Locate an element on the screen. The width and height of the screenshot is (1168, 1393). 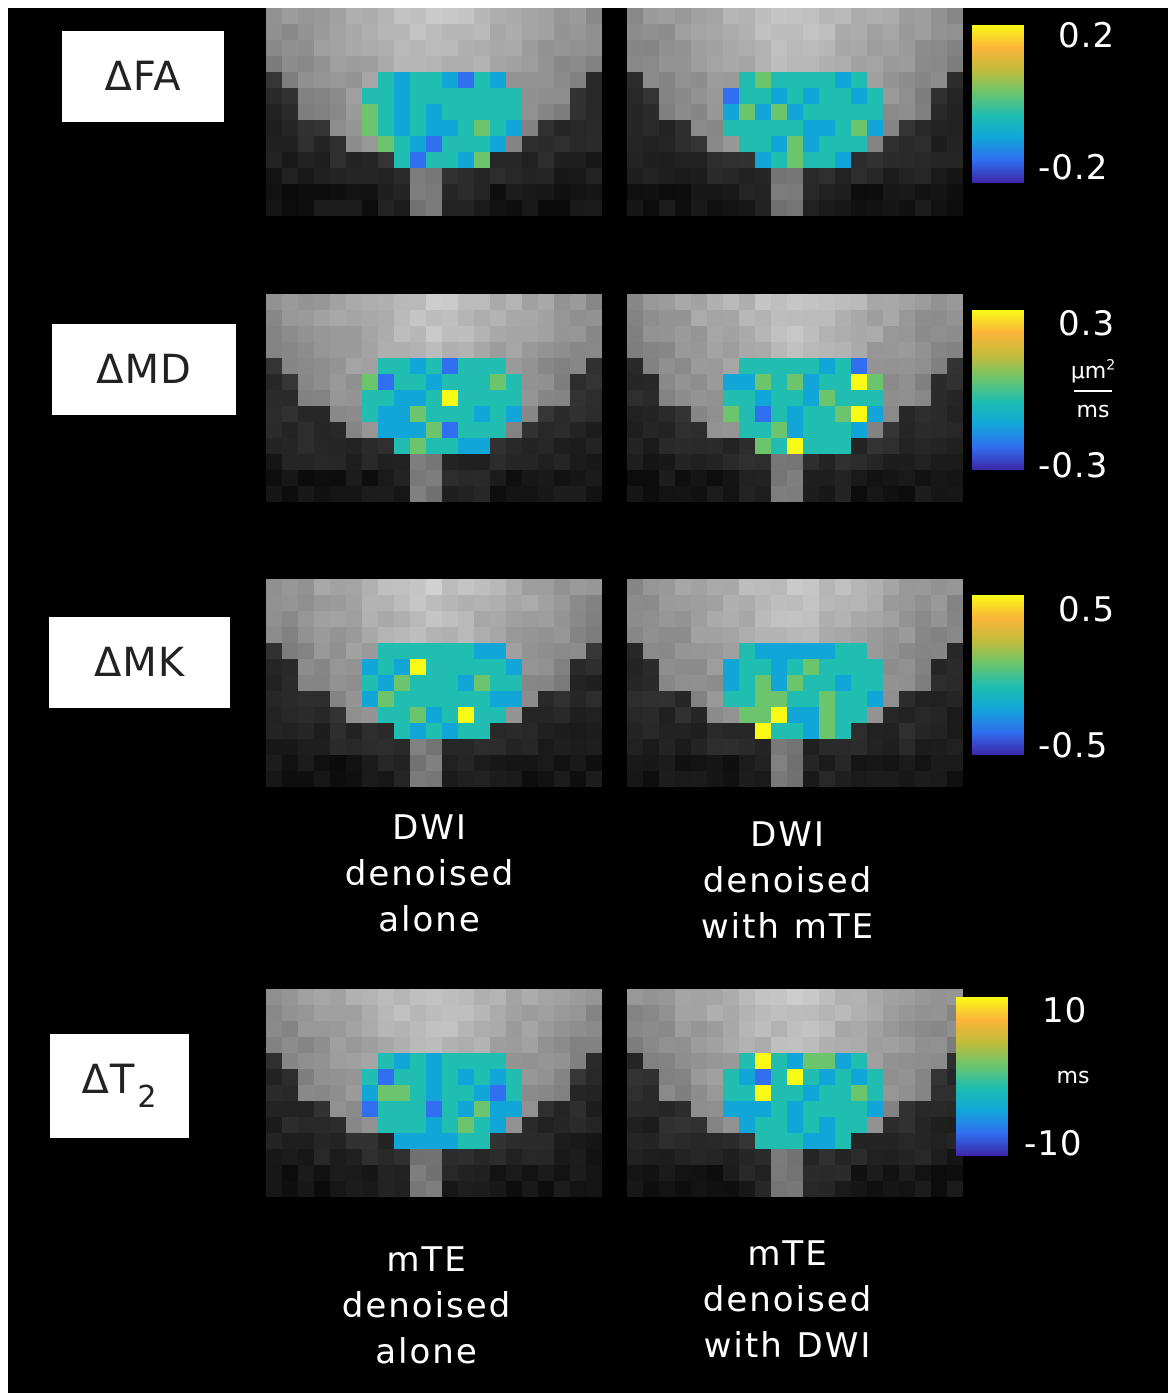
md-unit-numerator: μm2 is located at coordinates (1093, 371).